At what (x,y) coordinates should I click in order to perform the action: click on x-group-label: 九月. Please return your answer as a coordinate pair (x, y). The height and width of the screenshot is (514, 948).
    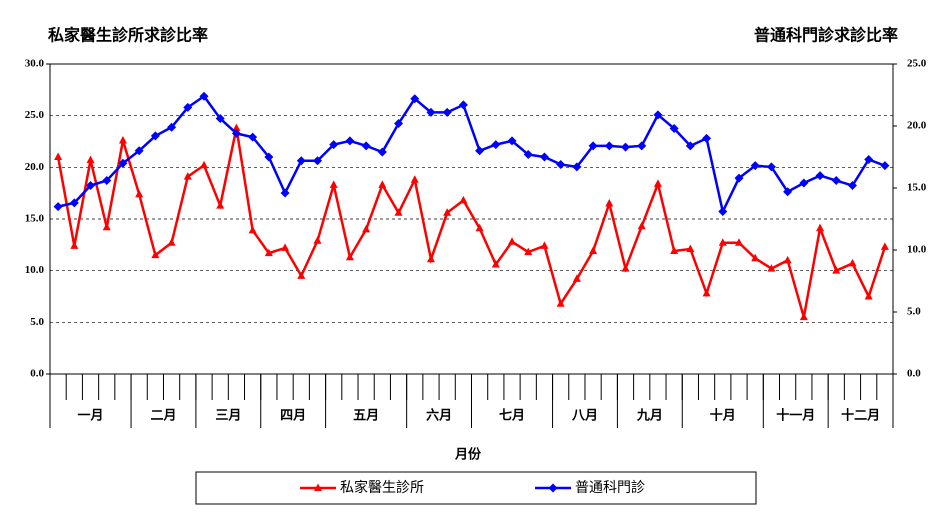
    Looking at the image, I should click on (649, 416).